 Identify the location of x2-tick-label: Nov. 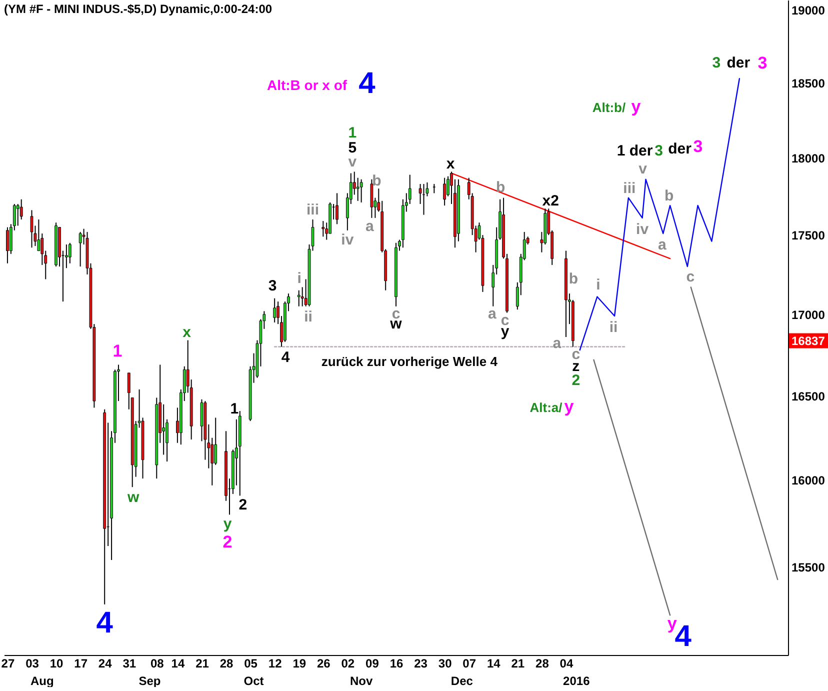
(361, 681).